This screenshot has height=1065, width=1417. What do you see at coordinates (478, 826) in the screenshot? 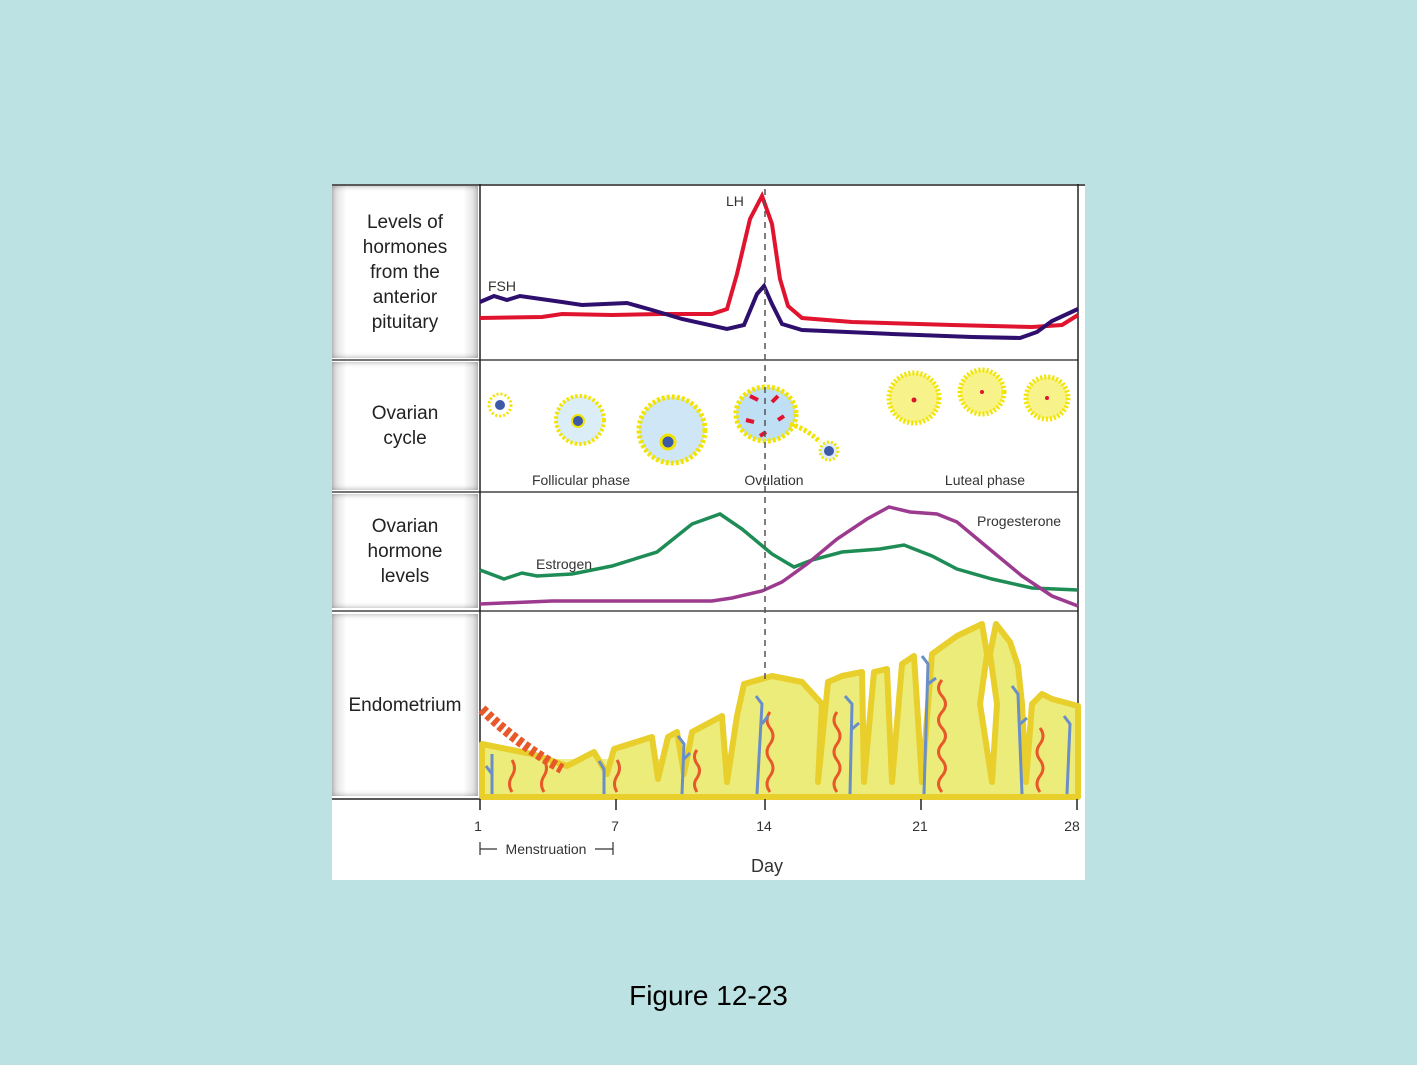
I see `tick-label-1: 1` at bounding box center [478, 826].